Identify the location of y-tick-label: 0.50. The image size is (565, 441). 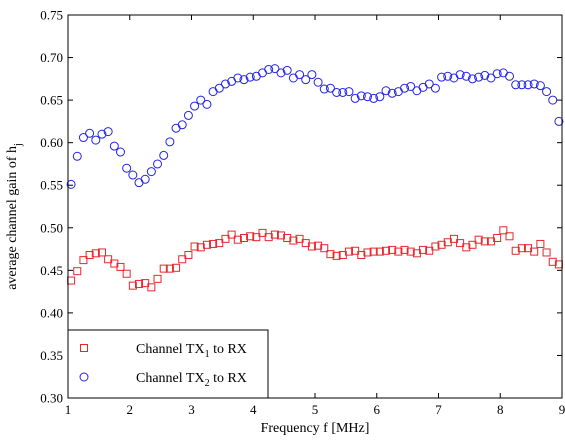
(51, 227).